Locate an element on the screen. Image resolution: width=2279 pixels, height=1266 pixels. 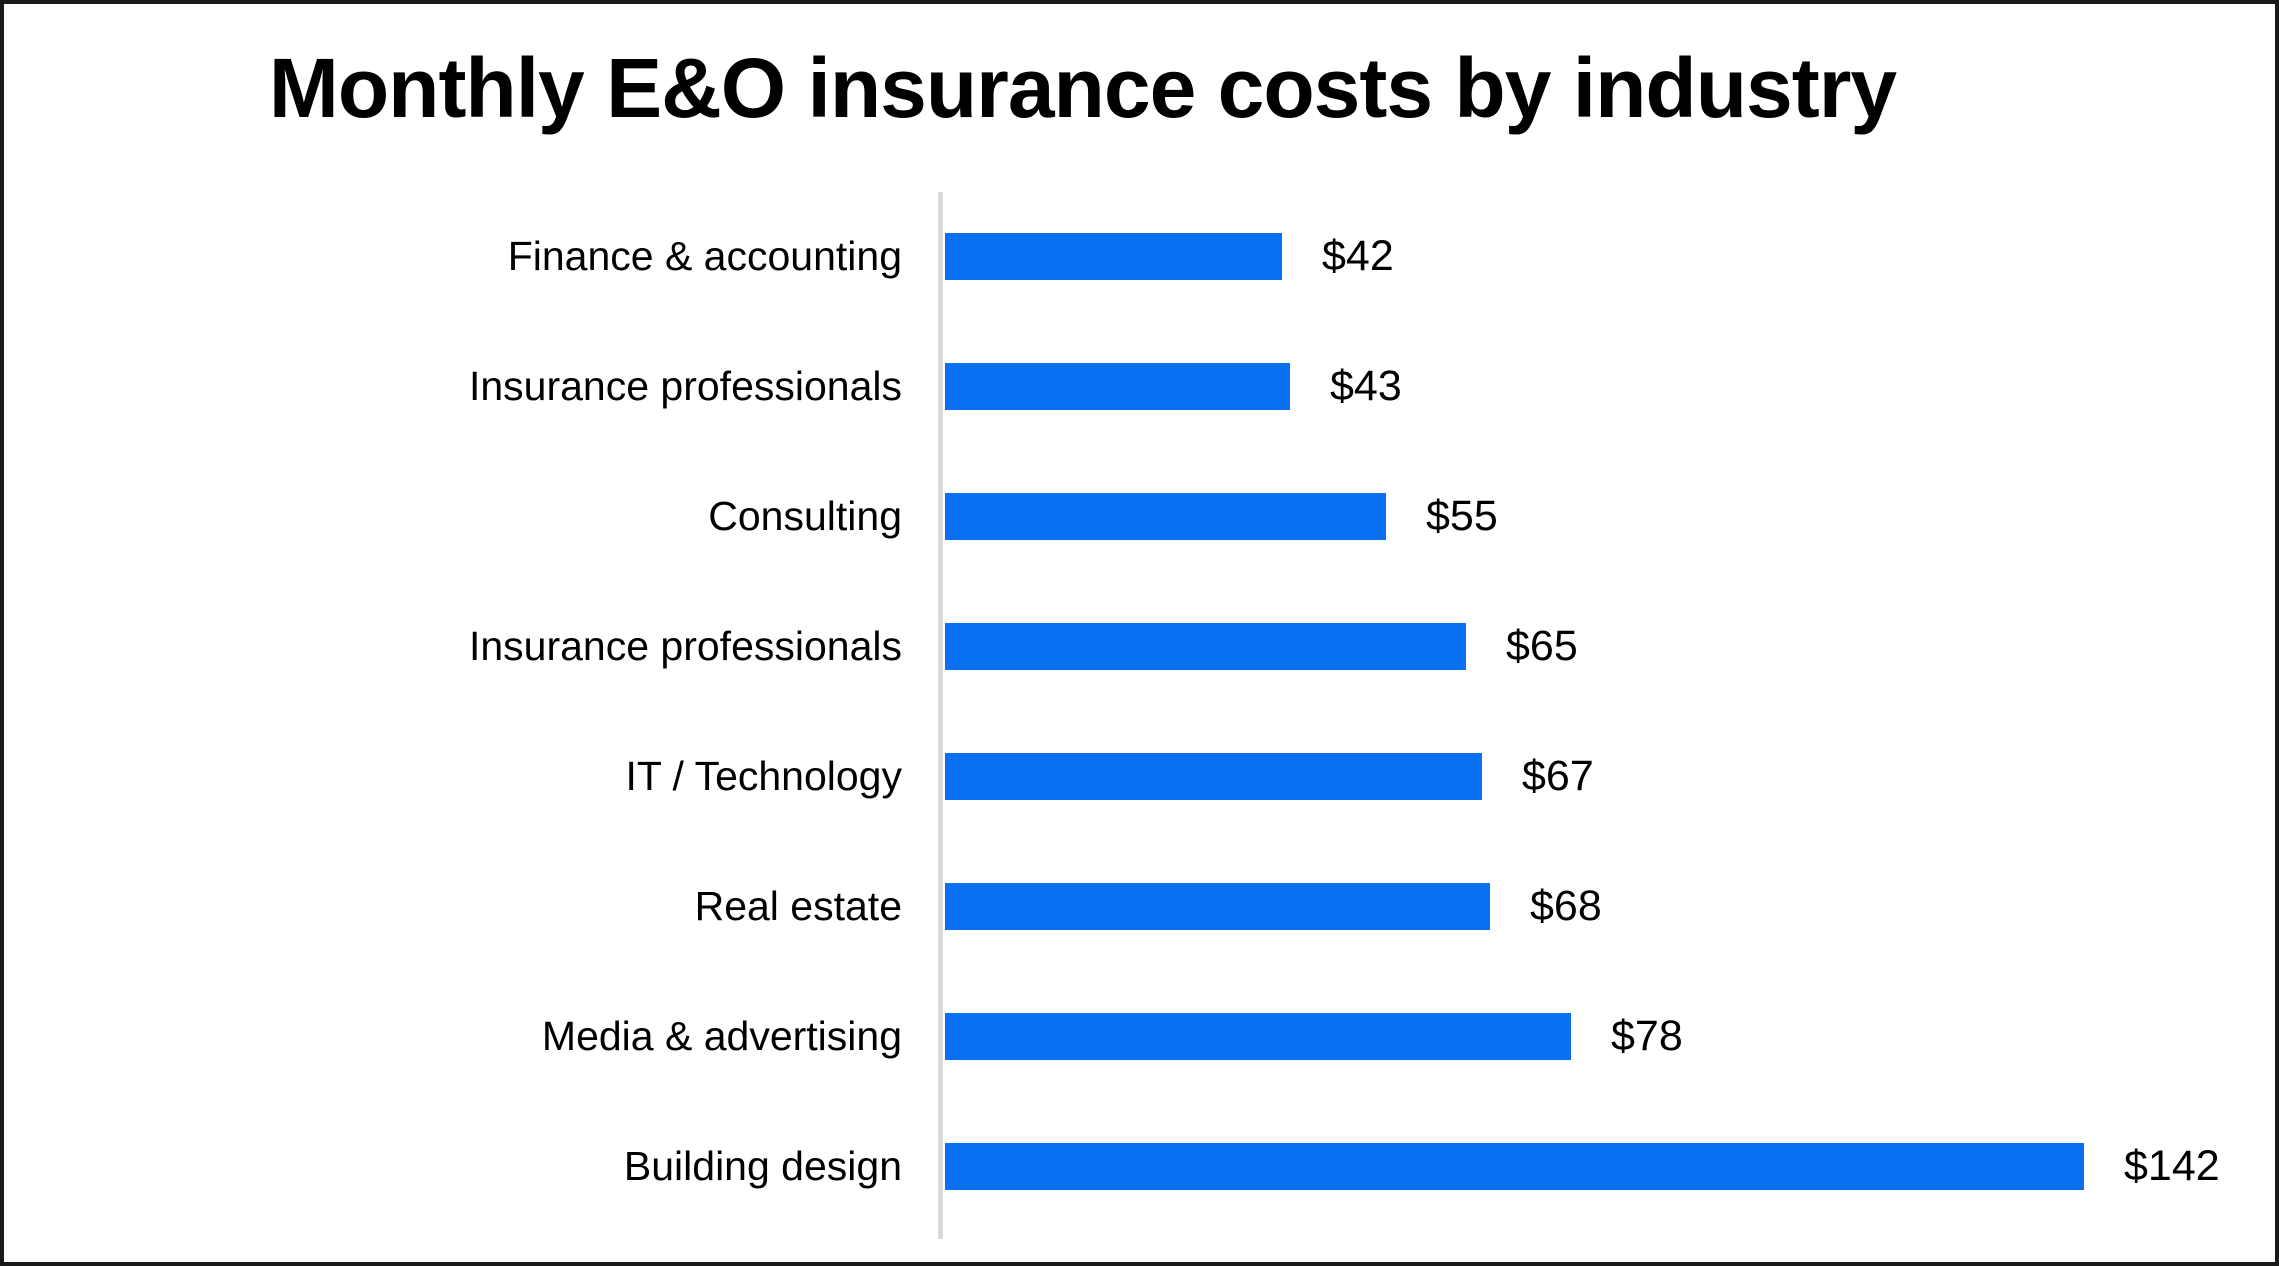
value-label: $43 is located at coordinates (1366, 386).